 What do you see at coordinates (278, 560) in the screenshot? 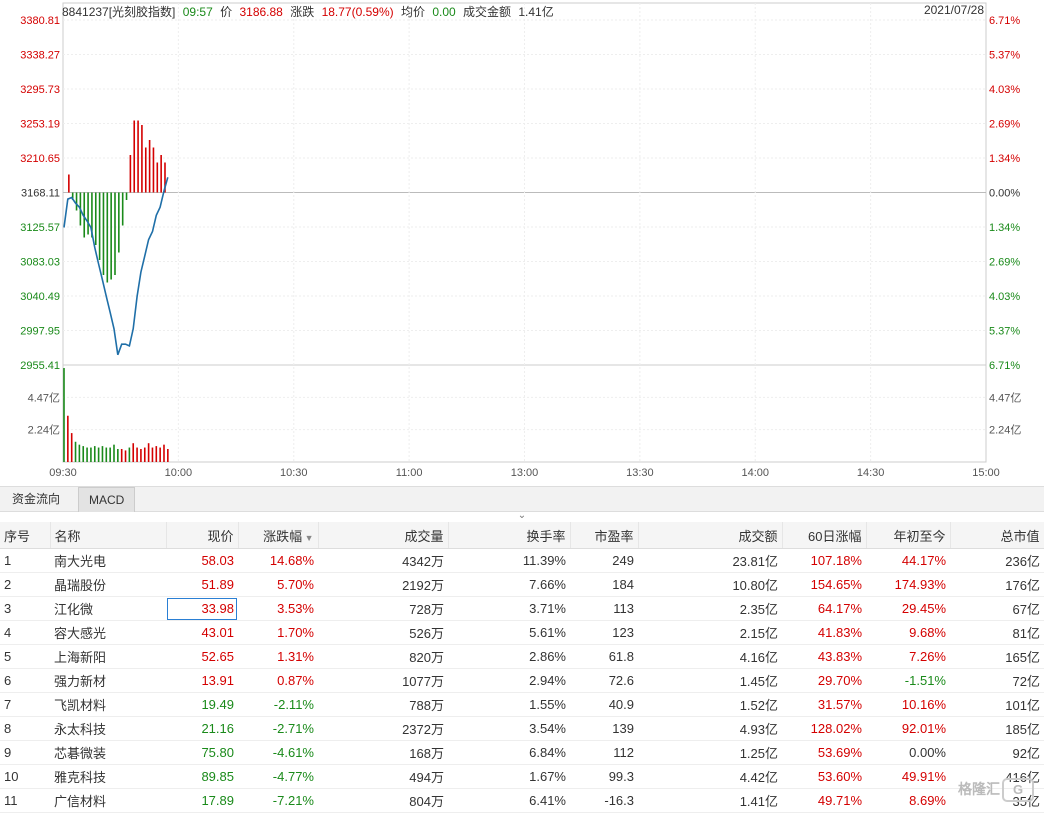
I see `cell-change-pct: 14.68%` at bounding box center [278, 560].